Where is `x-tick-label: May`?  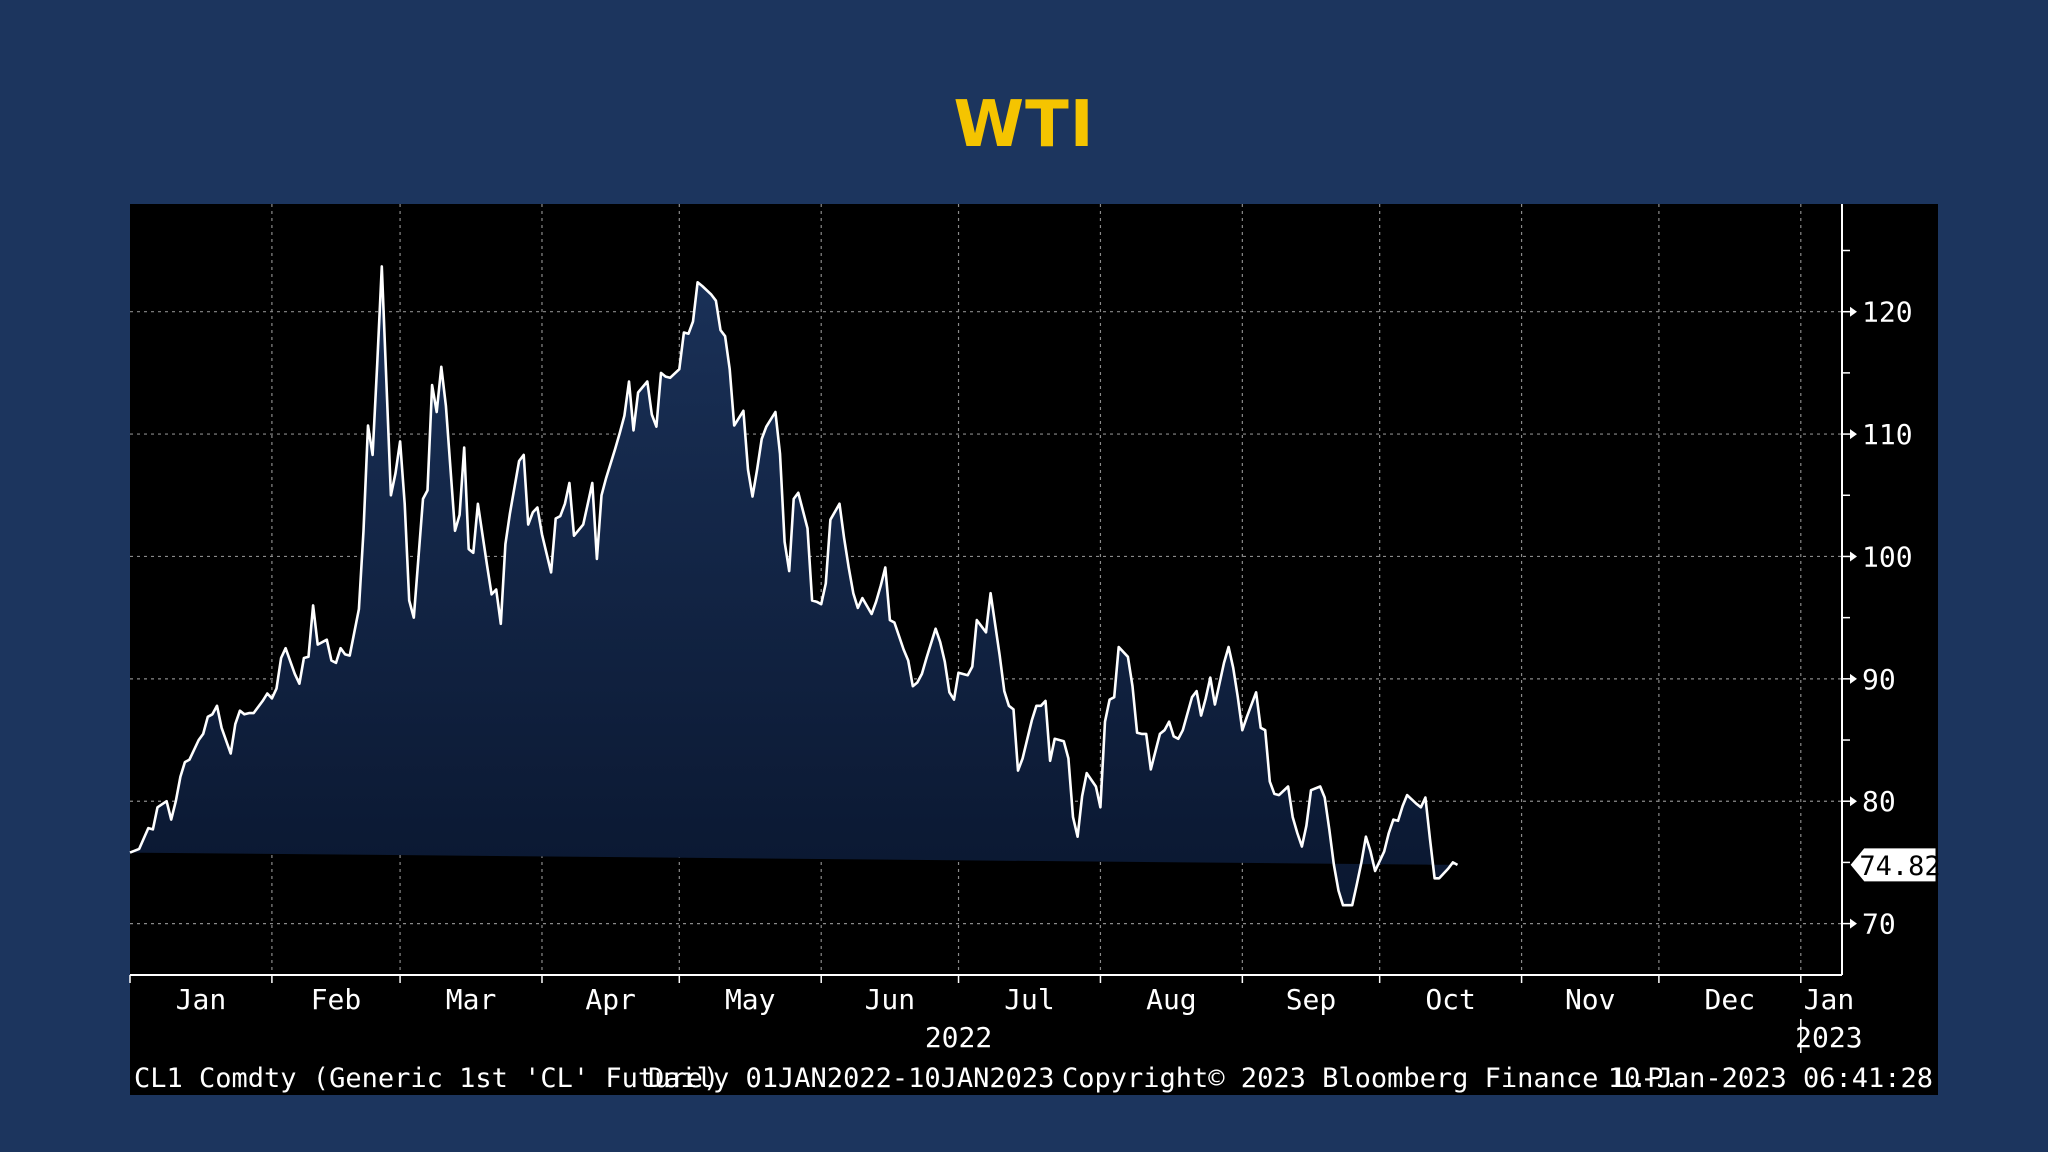 x-tick-label: May is located at coordinates (750, 999).